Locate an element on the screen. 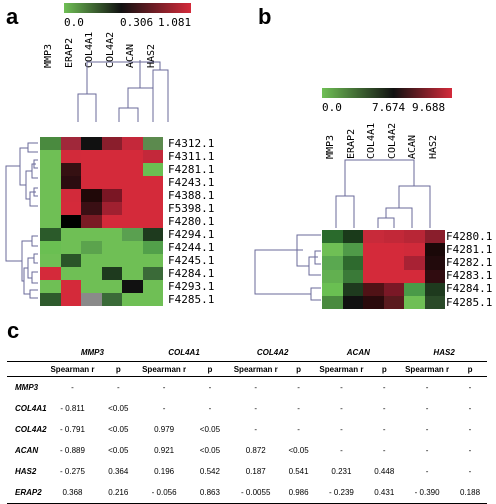  p-value-cell: 0.986 is located at coordinates (298, 493).